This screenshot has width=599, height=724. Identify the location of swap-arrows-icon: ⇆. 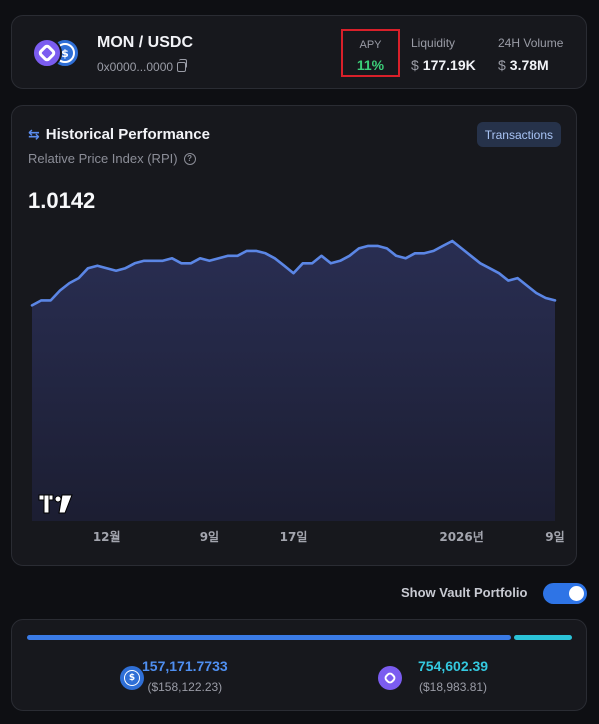
(34, 134).